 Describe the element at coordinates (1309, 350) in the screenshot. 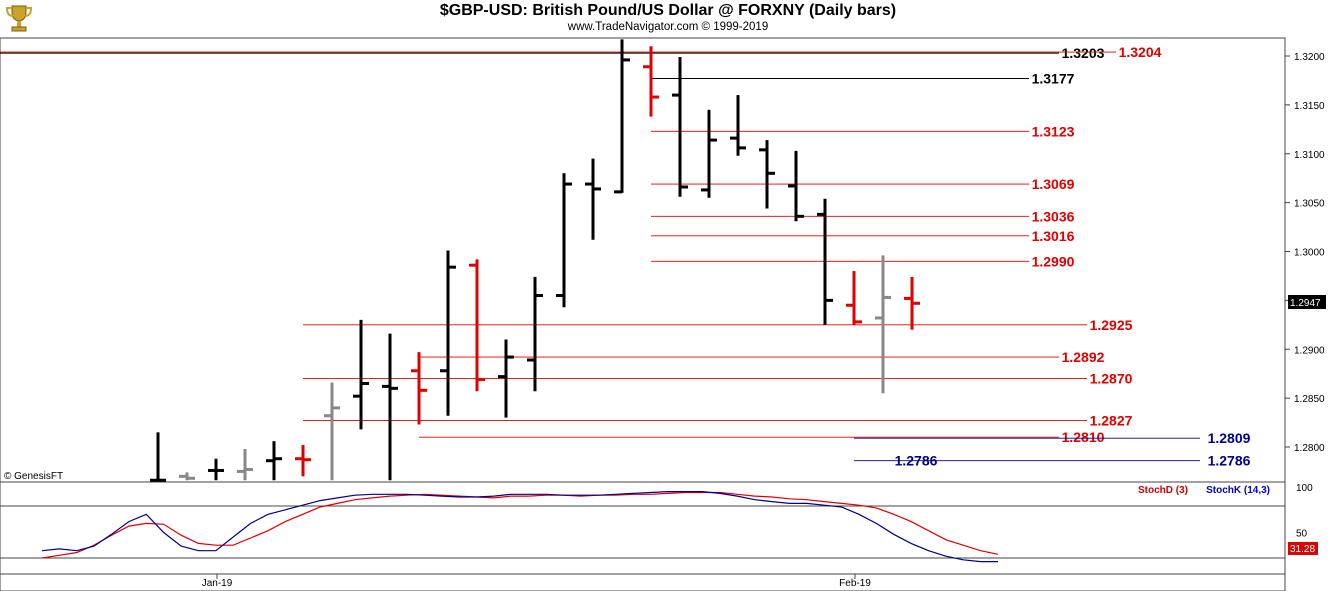

I see `y-tick-label: 1.2900` at that location.